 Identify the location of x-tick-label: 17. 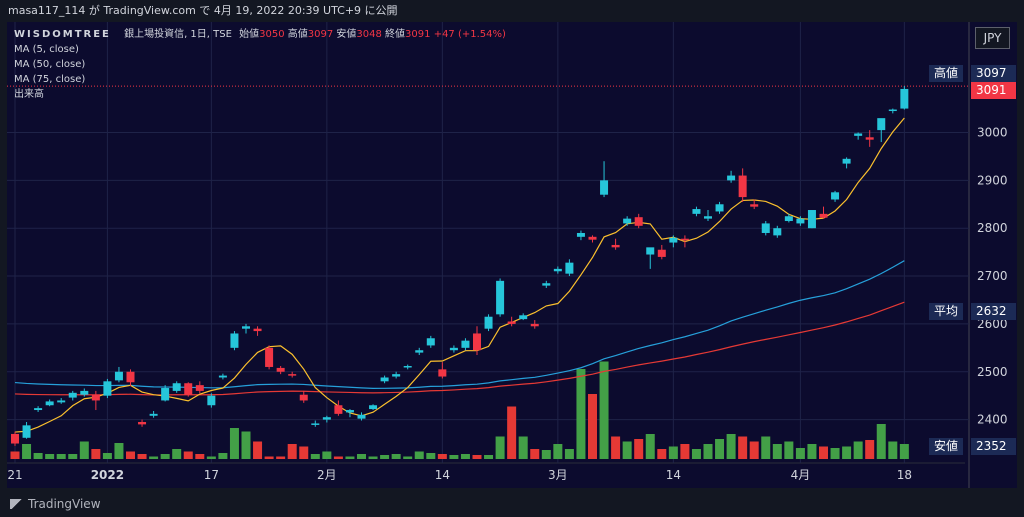
(211, 475).